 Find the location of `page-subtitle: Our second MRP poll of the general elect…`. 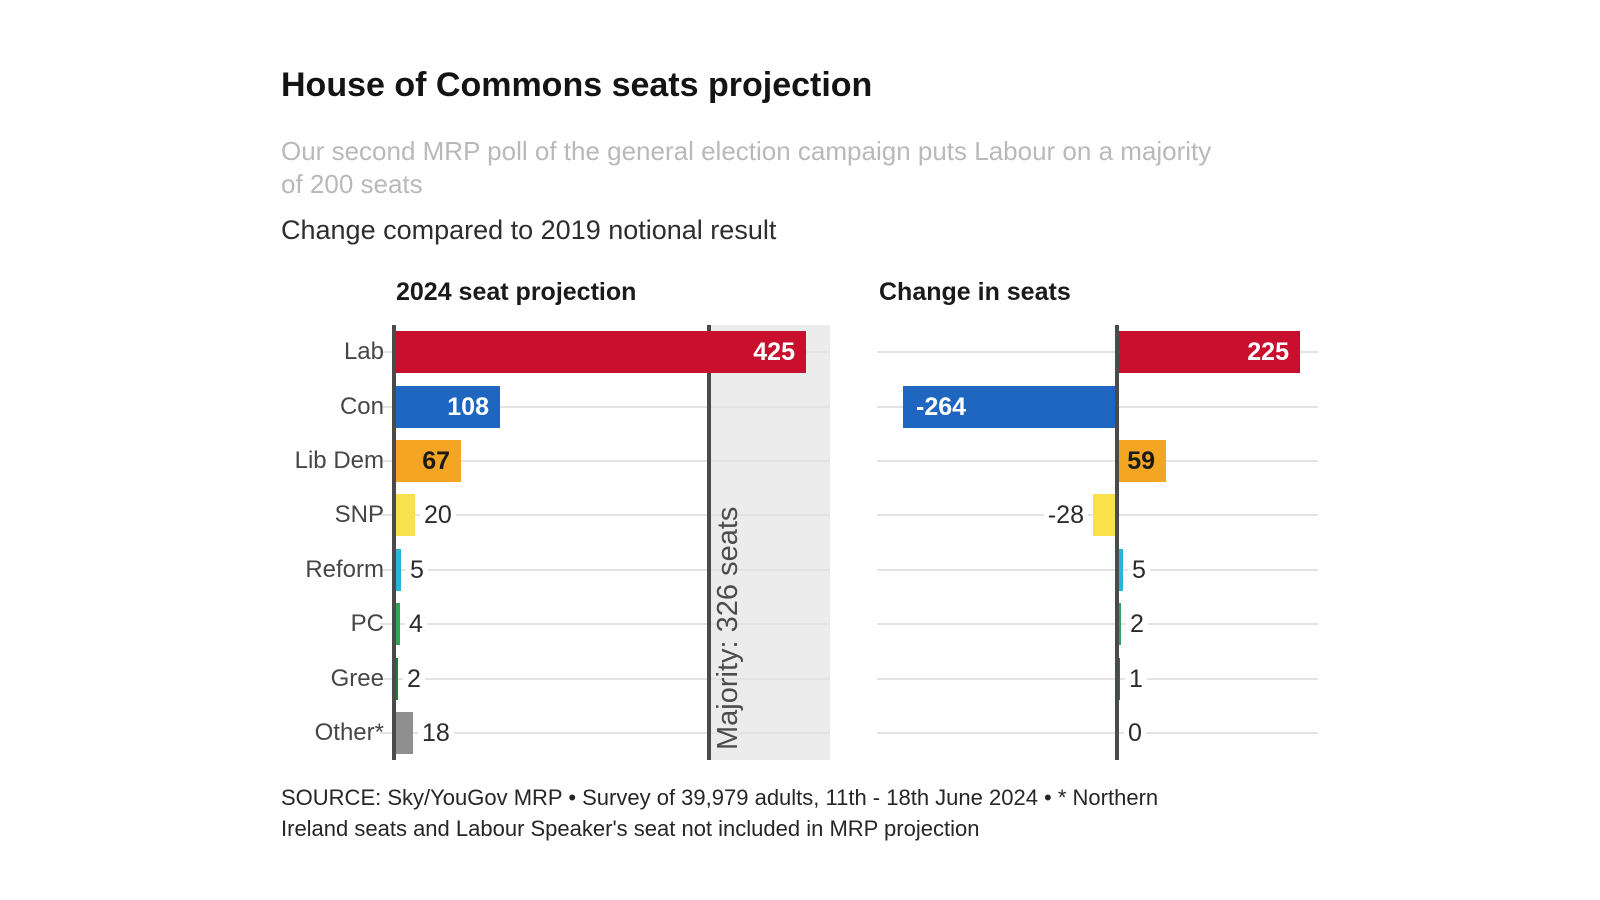

page-subtitle: Our second MRP poll of the general elect… is located at coordinates (746, 168).